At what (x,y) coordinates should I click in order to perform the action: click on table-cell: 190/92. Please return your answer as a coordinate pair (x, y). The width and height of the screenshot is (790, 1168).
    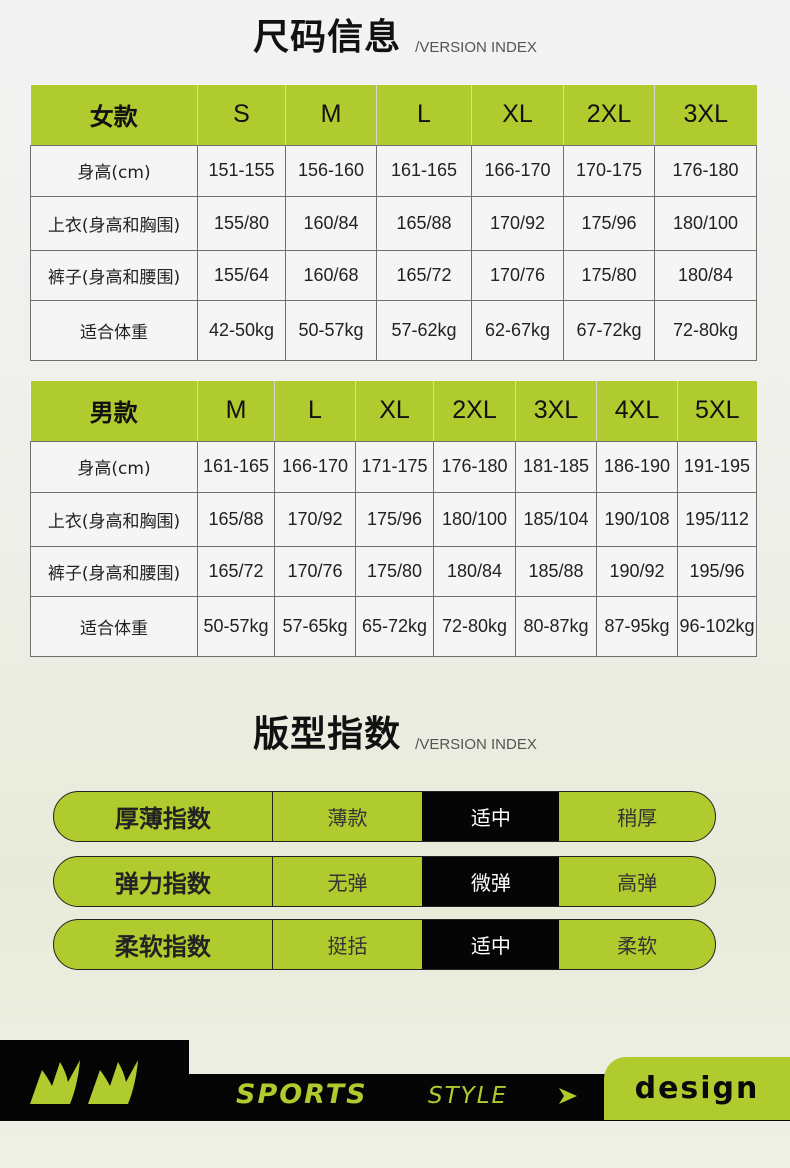
    Looking at the image, I should click on (637, 571).